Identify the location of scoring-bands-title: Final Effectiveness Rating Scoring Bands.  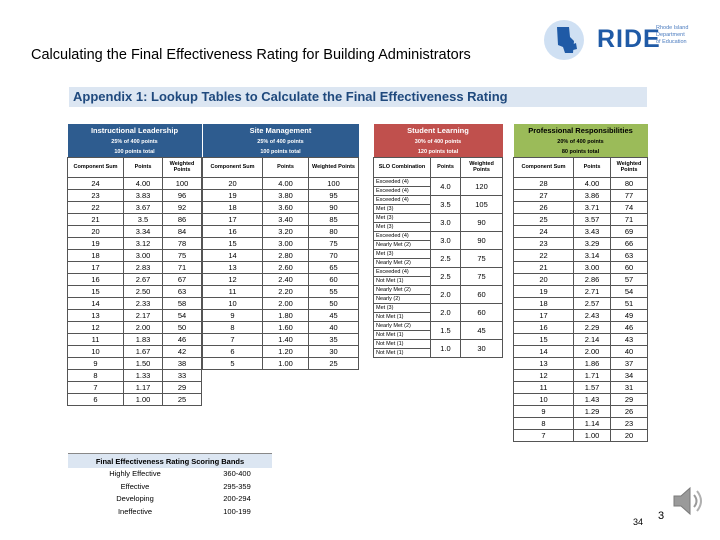
(170, 460).